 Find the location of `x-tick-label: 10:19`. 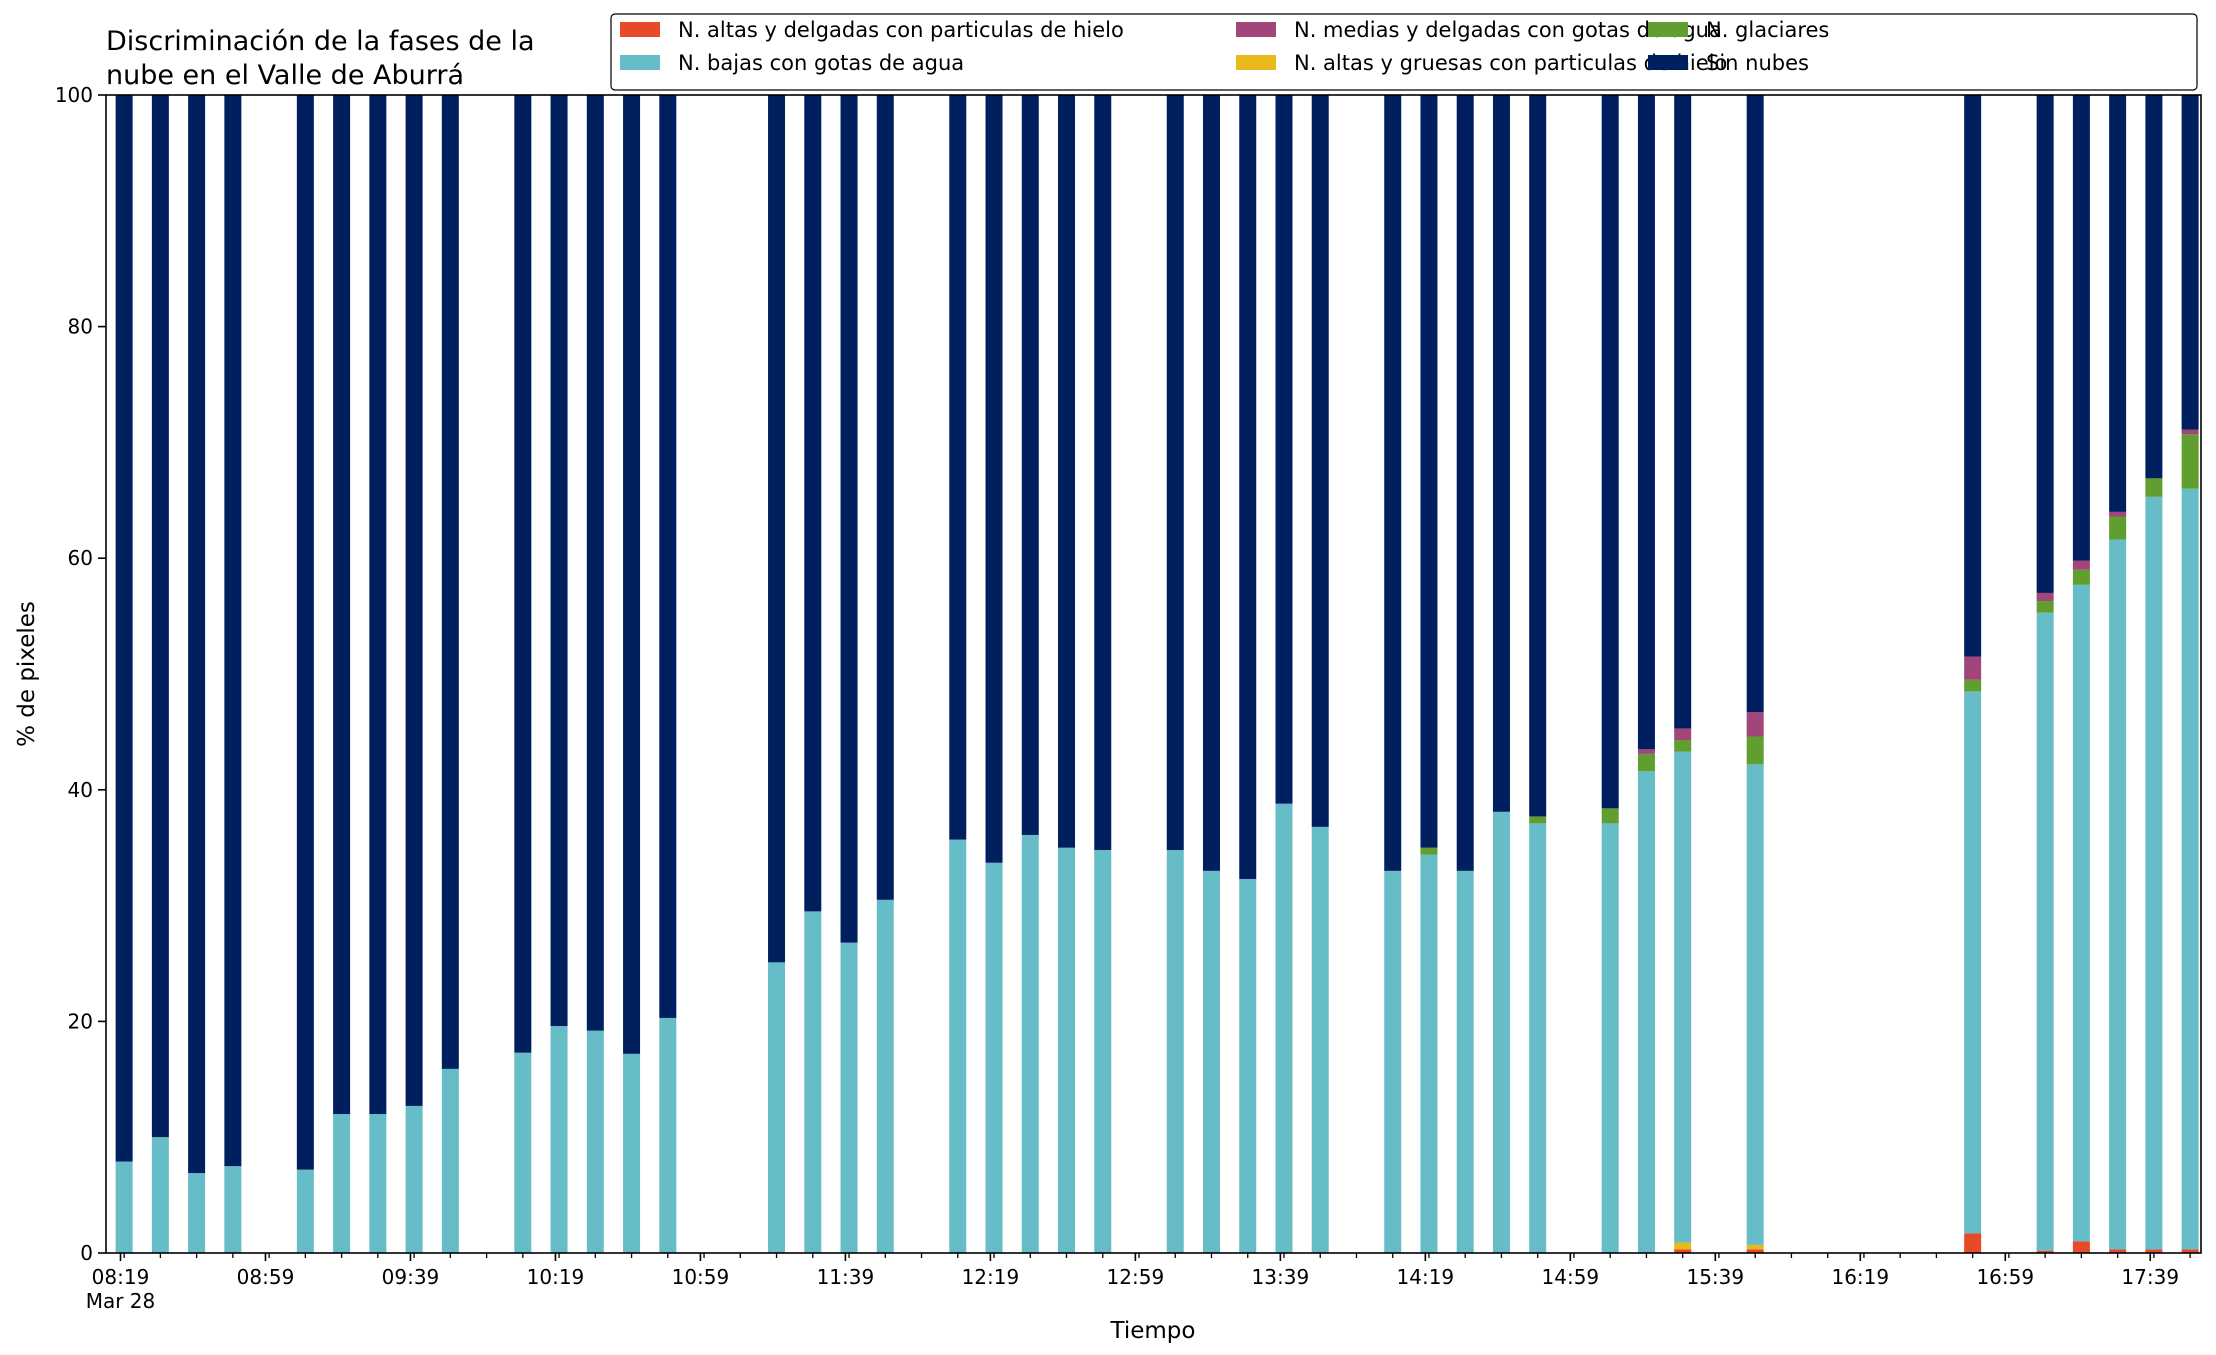

x-tick-label: 10:19 is located at coordinates (556, 1277).